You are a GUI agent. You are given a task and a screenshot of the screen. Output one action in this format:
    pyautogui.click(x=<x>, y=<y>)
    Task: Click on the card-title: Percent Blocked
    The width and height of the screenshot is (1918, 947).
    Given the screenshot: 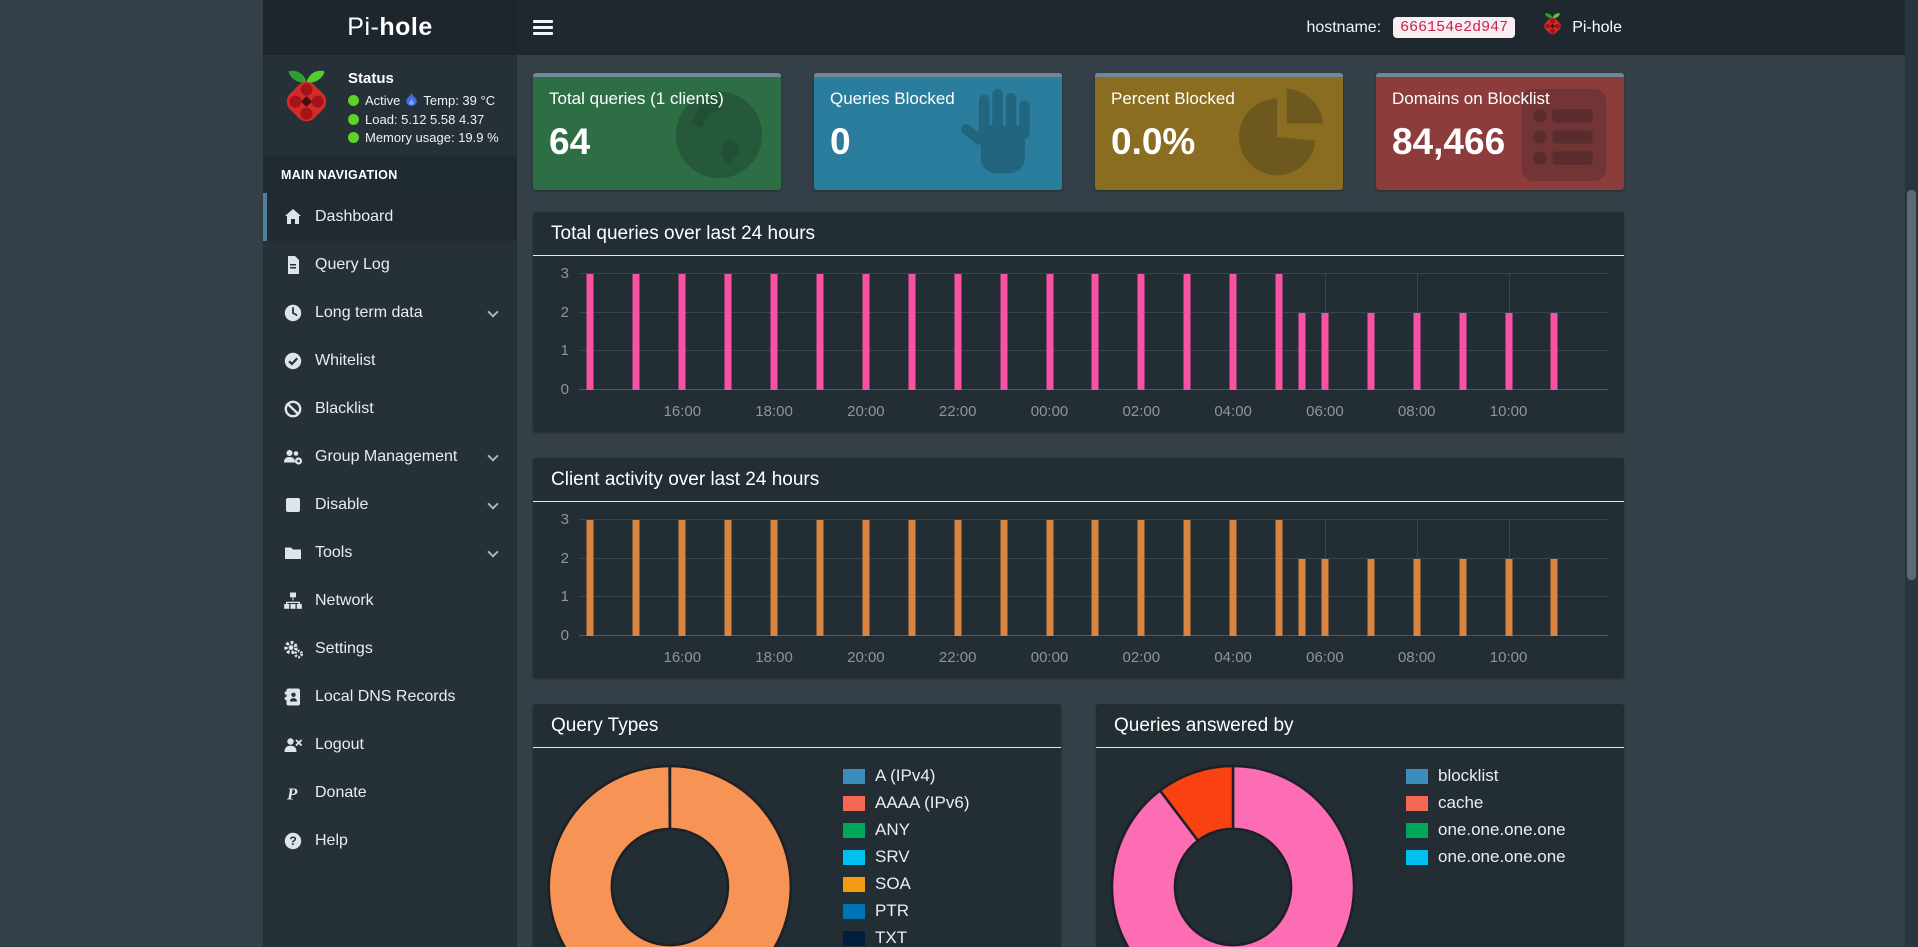 What is the action you would take?
    pyautogui.click(x=1173, y=98)
    